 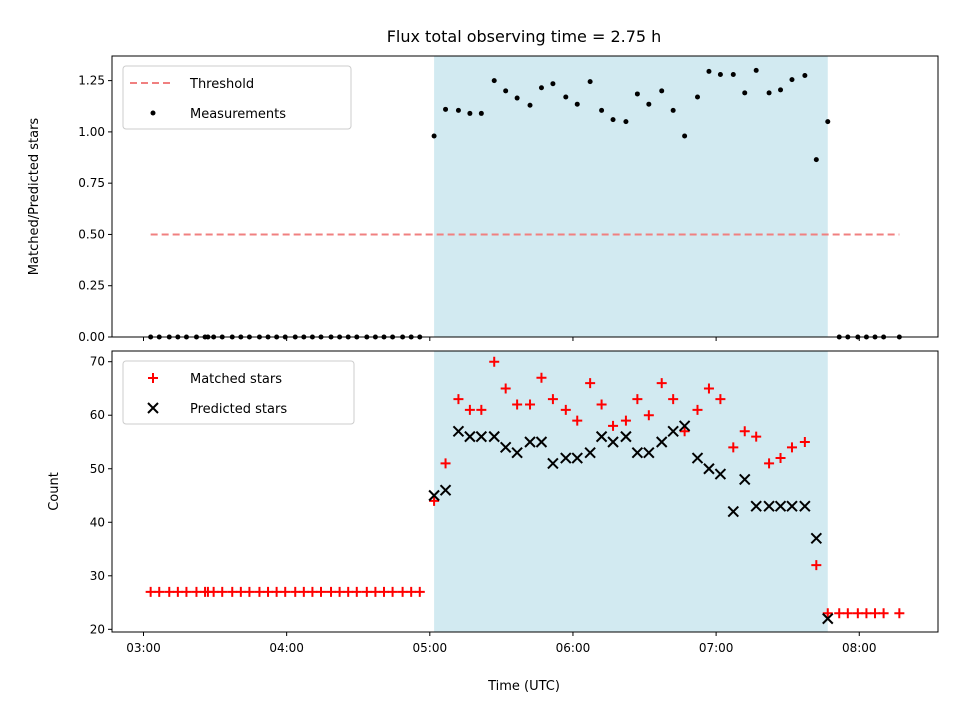 I want to click on y-tick-label: 40, so click(x=97, y=522).